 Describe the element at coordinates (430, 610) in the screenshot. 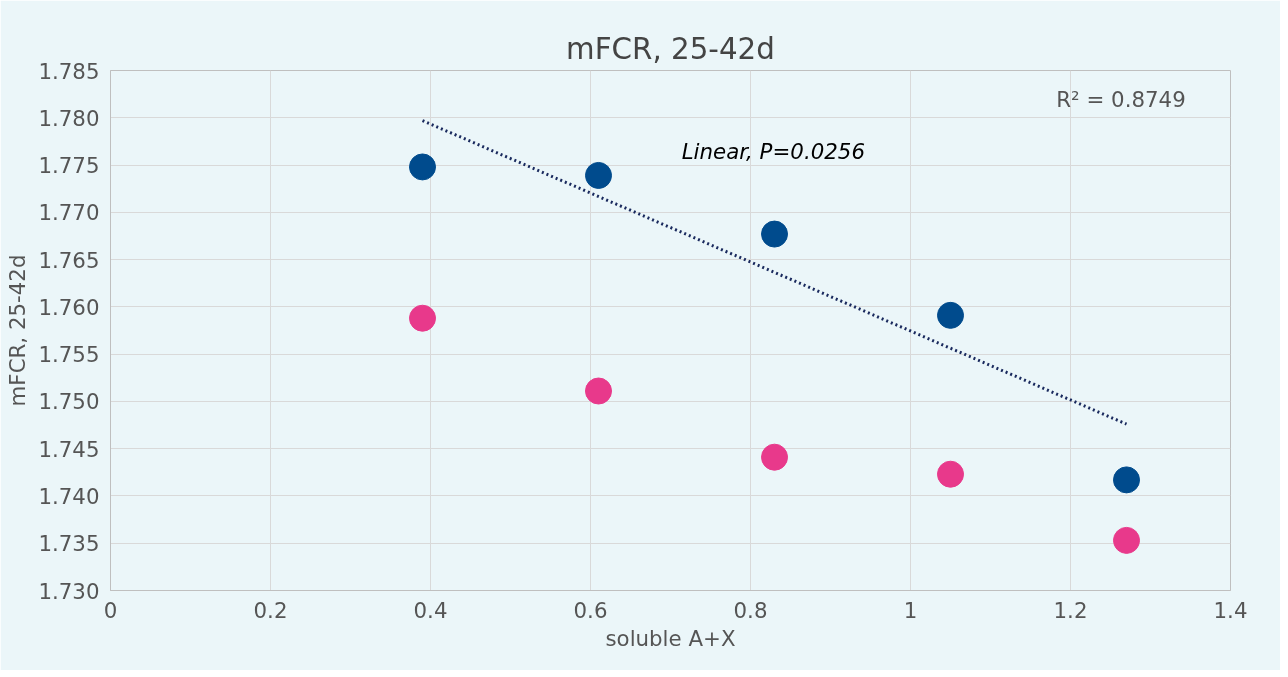

I see `x-tick-label: 0.4` at that location.